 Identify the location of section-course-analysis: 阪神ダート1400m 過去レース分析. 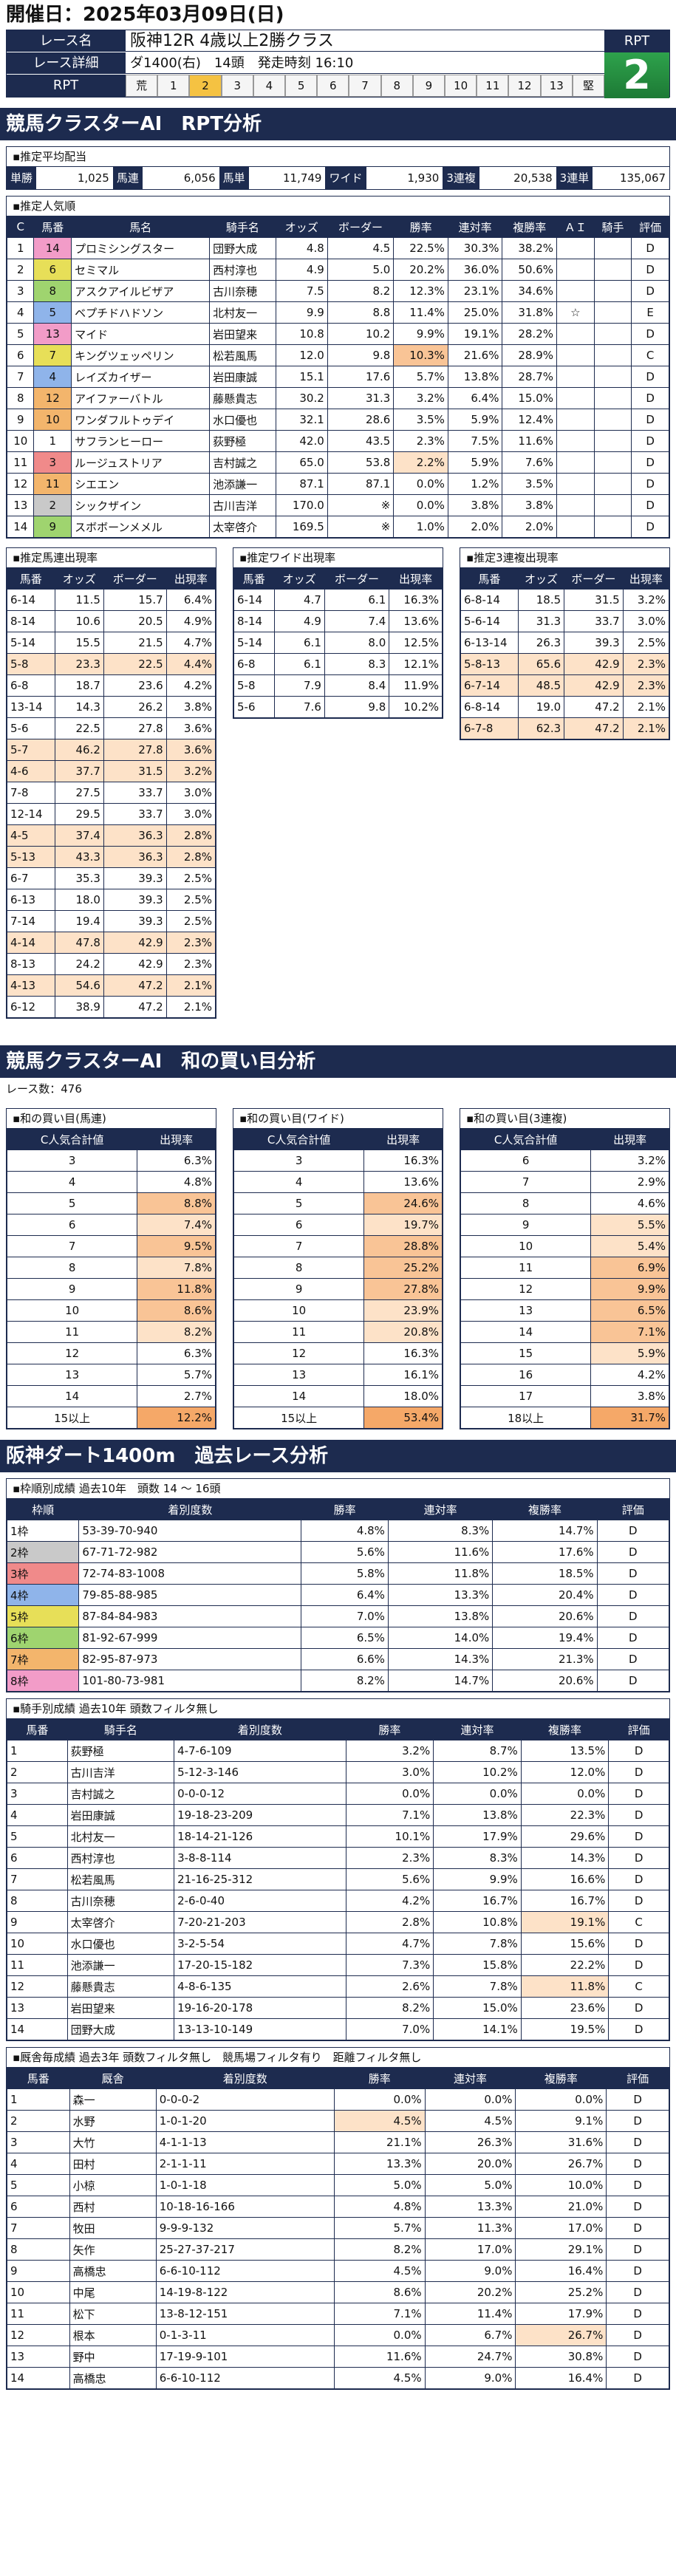
(338, 1456).